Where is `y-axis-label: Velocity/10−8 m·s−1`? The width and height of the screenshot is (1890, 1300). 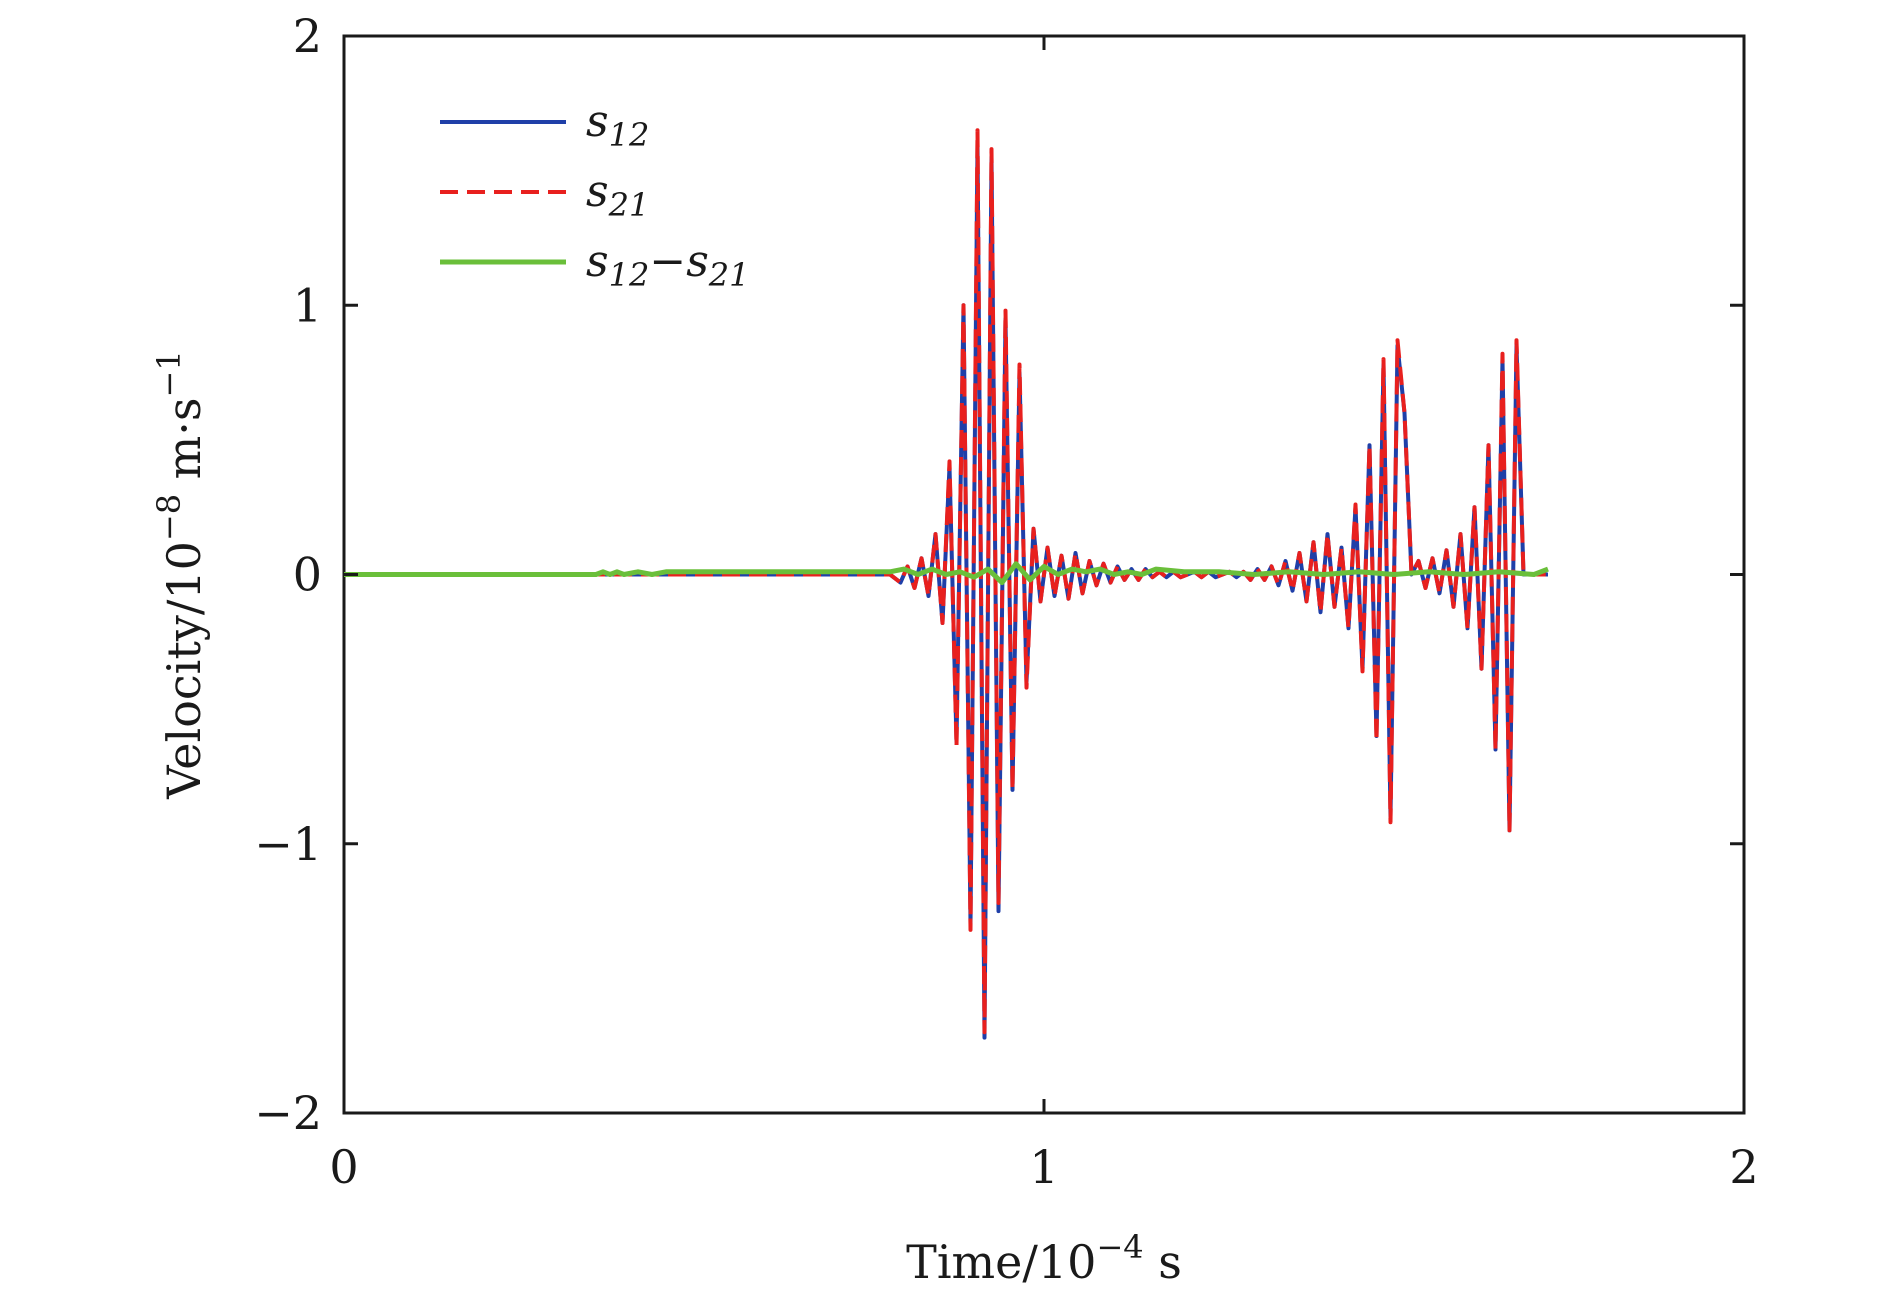
y-axis-label: Velocity/10−8 m·s−1 is located at coordinates (180, 574).